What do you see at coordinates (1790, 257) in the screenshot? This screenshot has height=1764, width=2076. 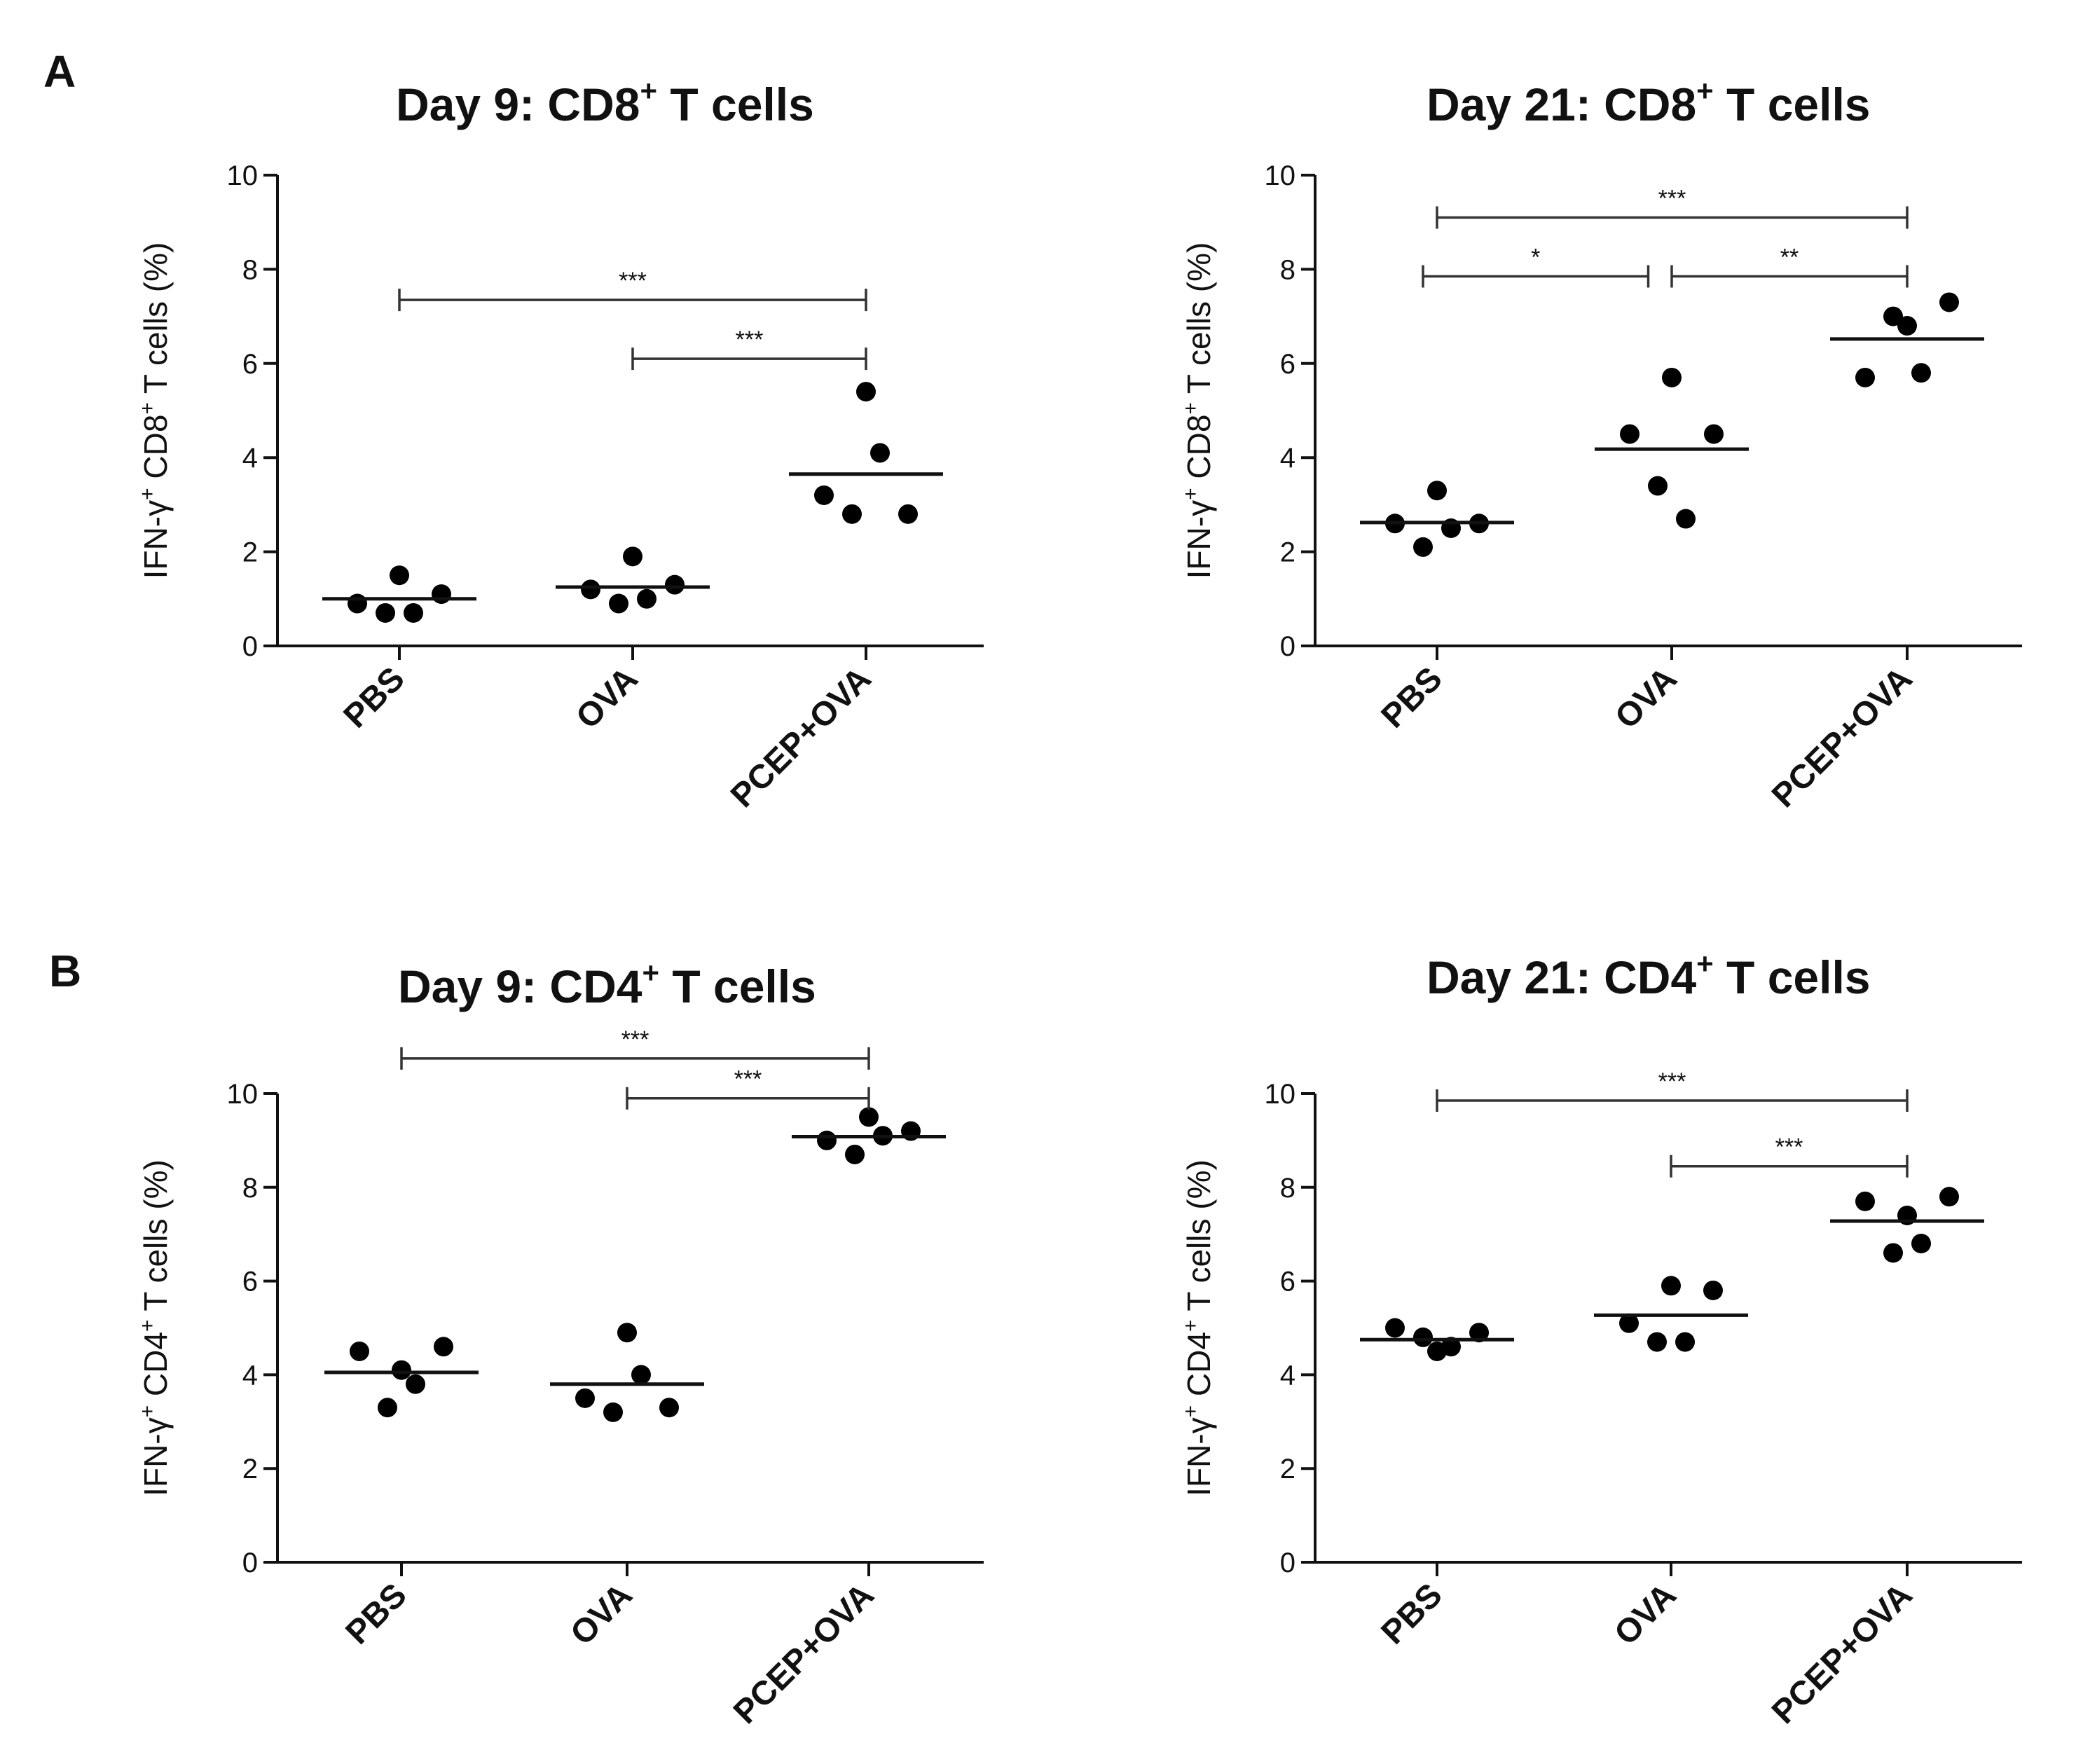 I see `significance-label: **` at bounding box center [1790, 257].